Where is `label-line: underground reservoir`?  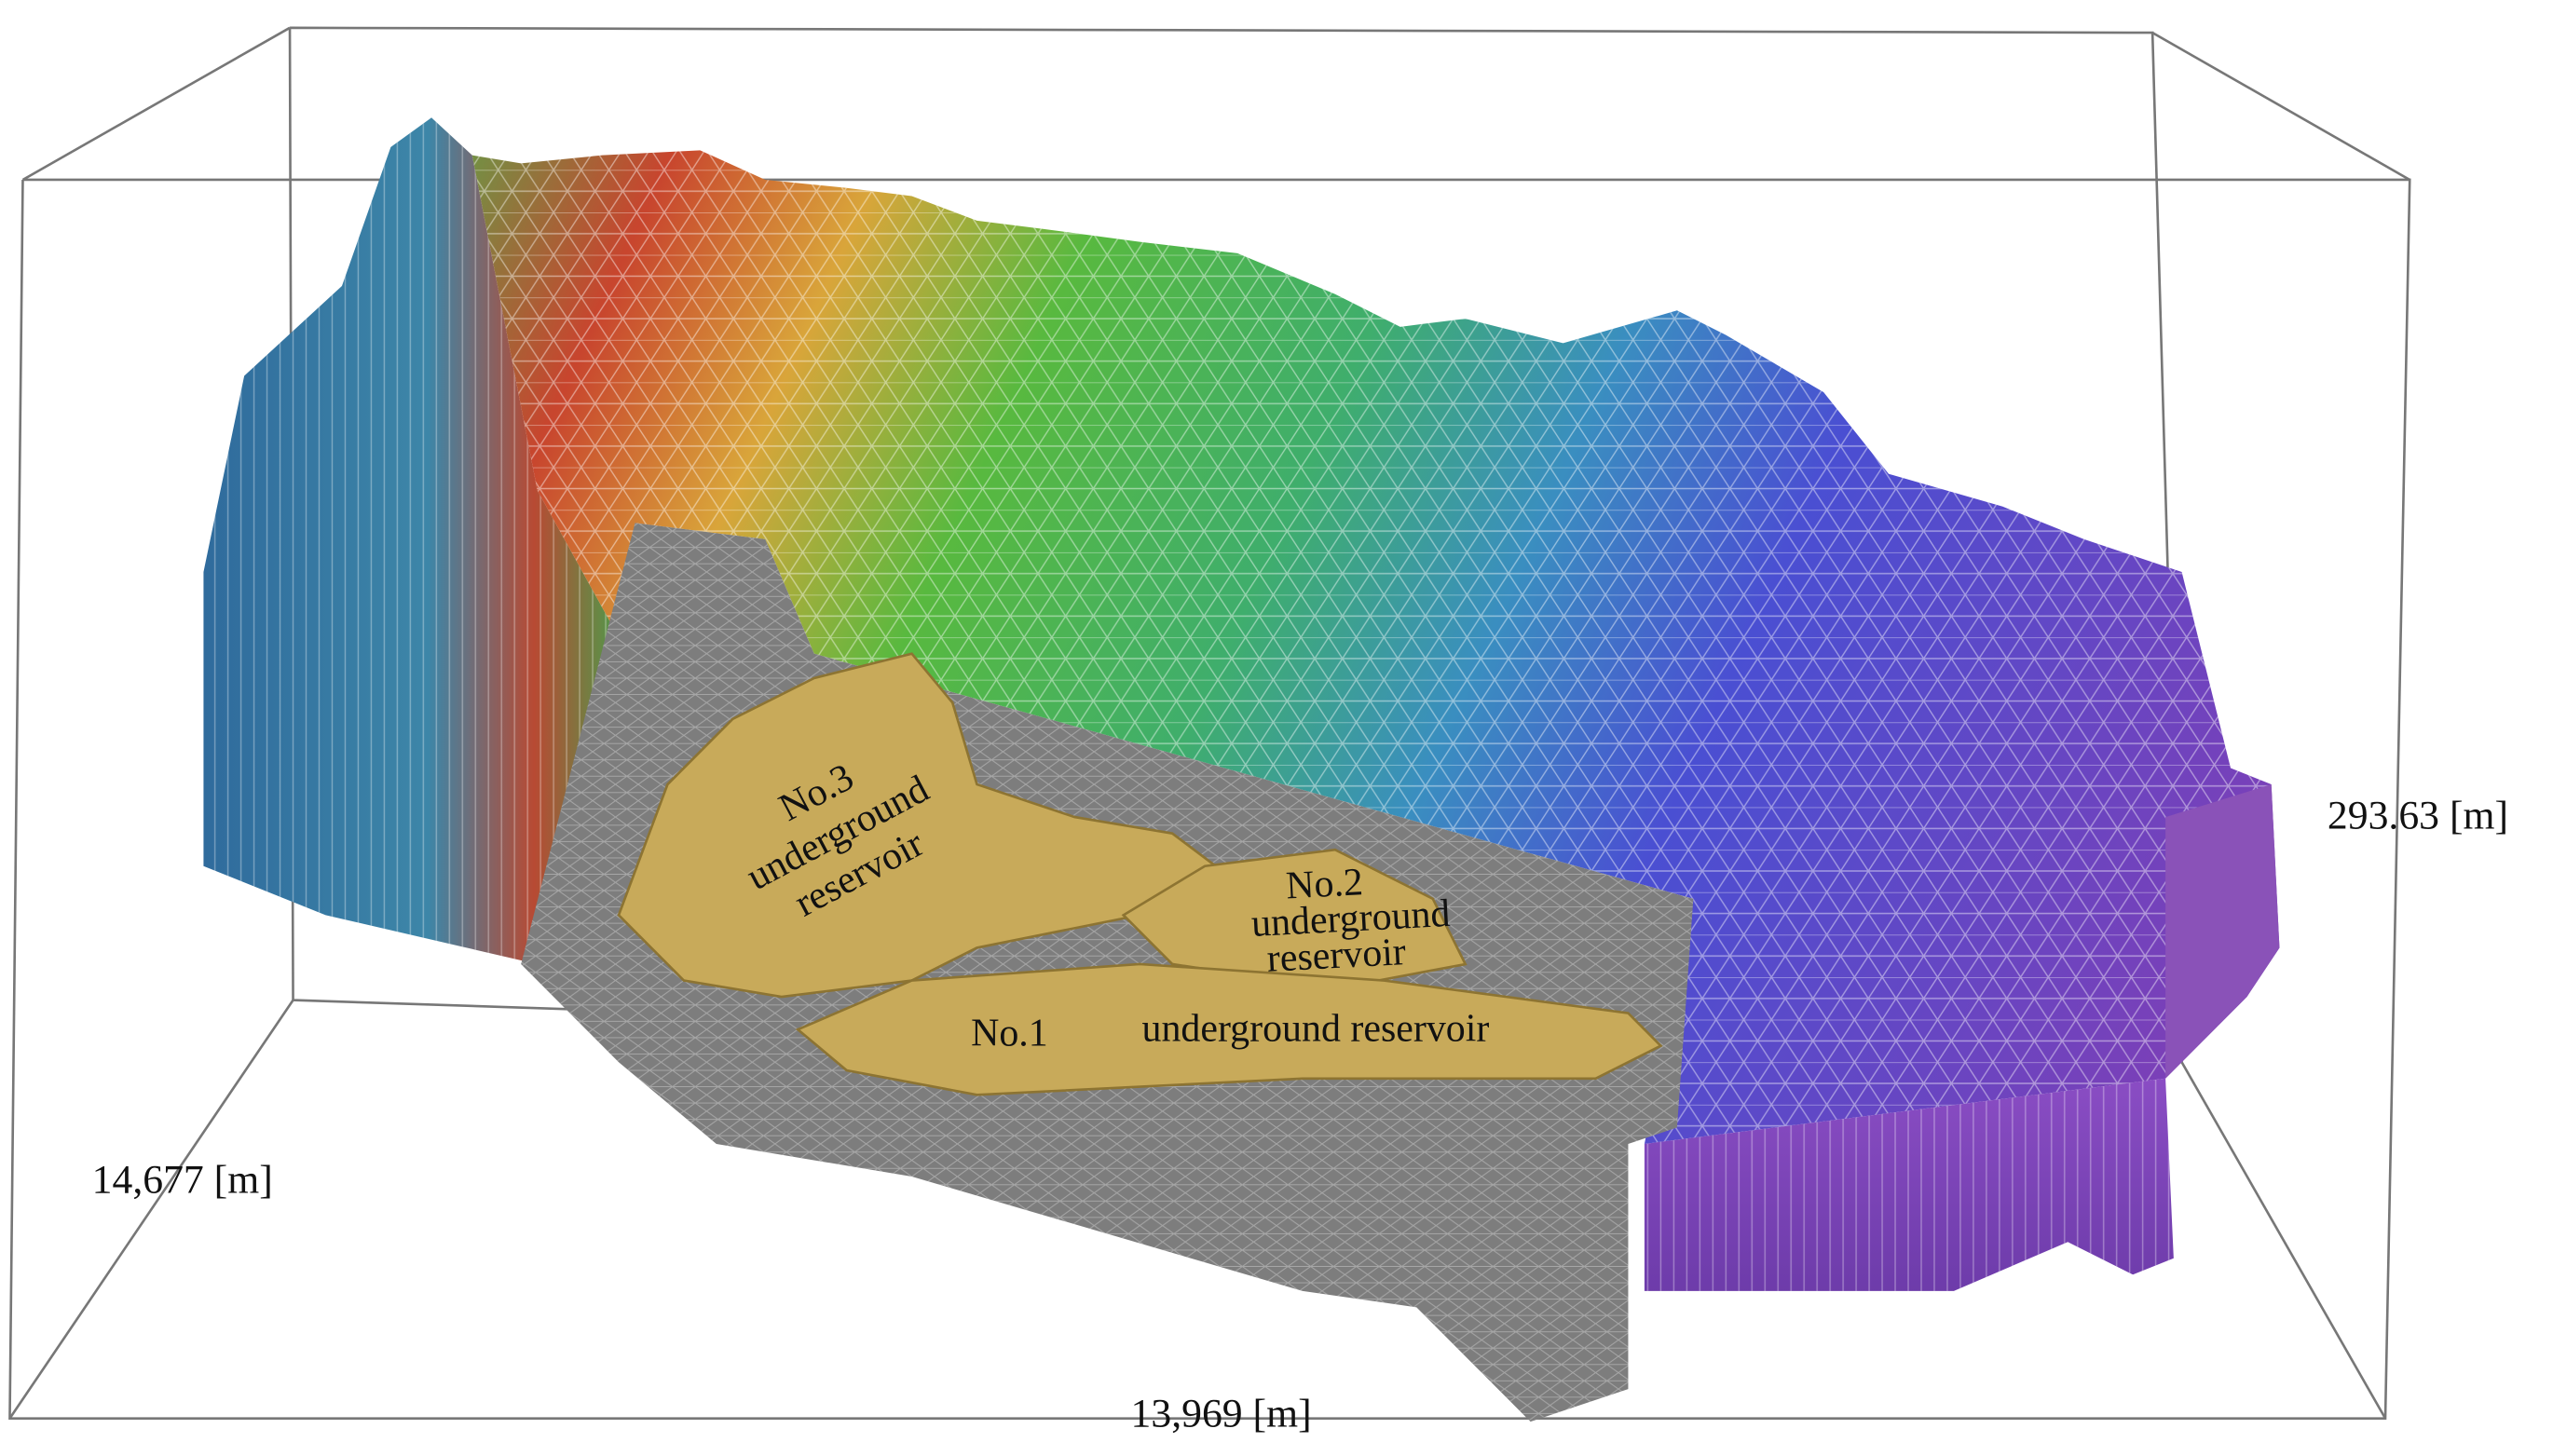 label-line: underground reservoir is located at coordinates (1315, 1028).